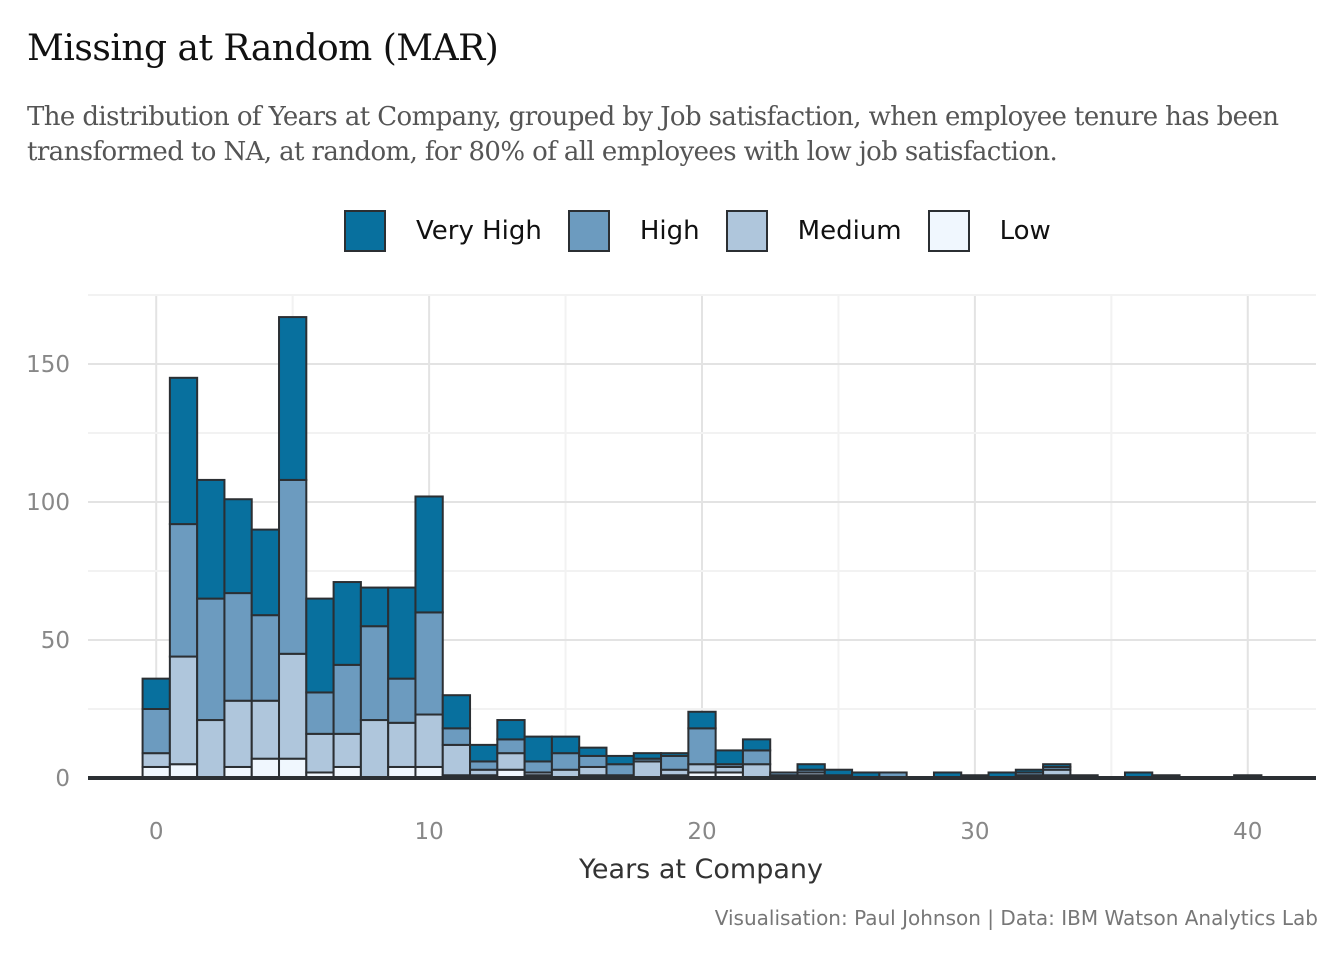  I want to click on y-tick-label: 0, so click(62, 779).